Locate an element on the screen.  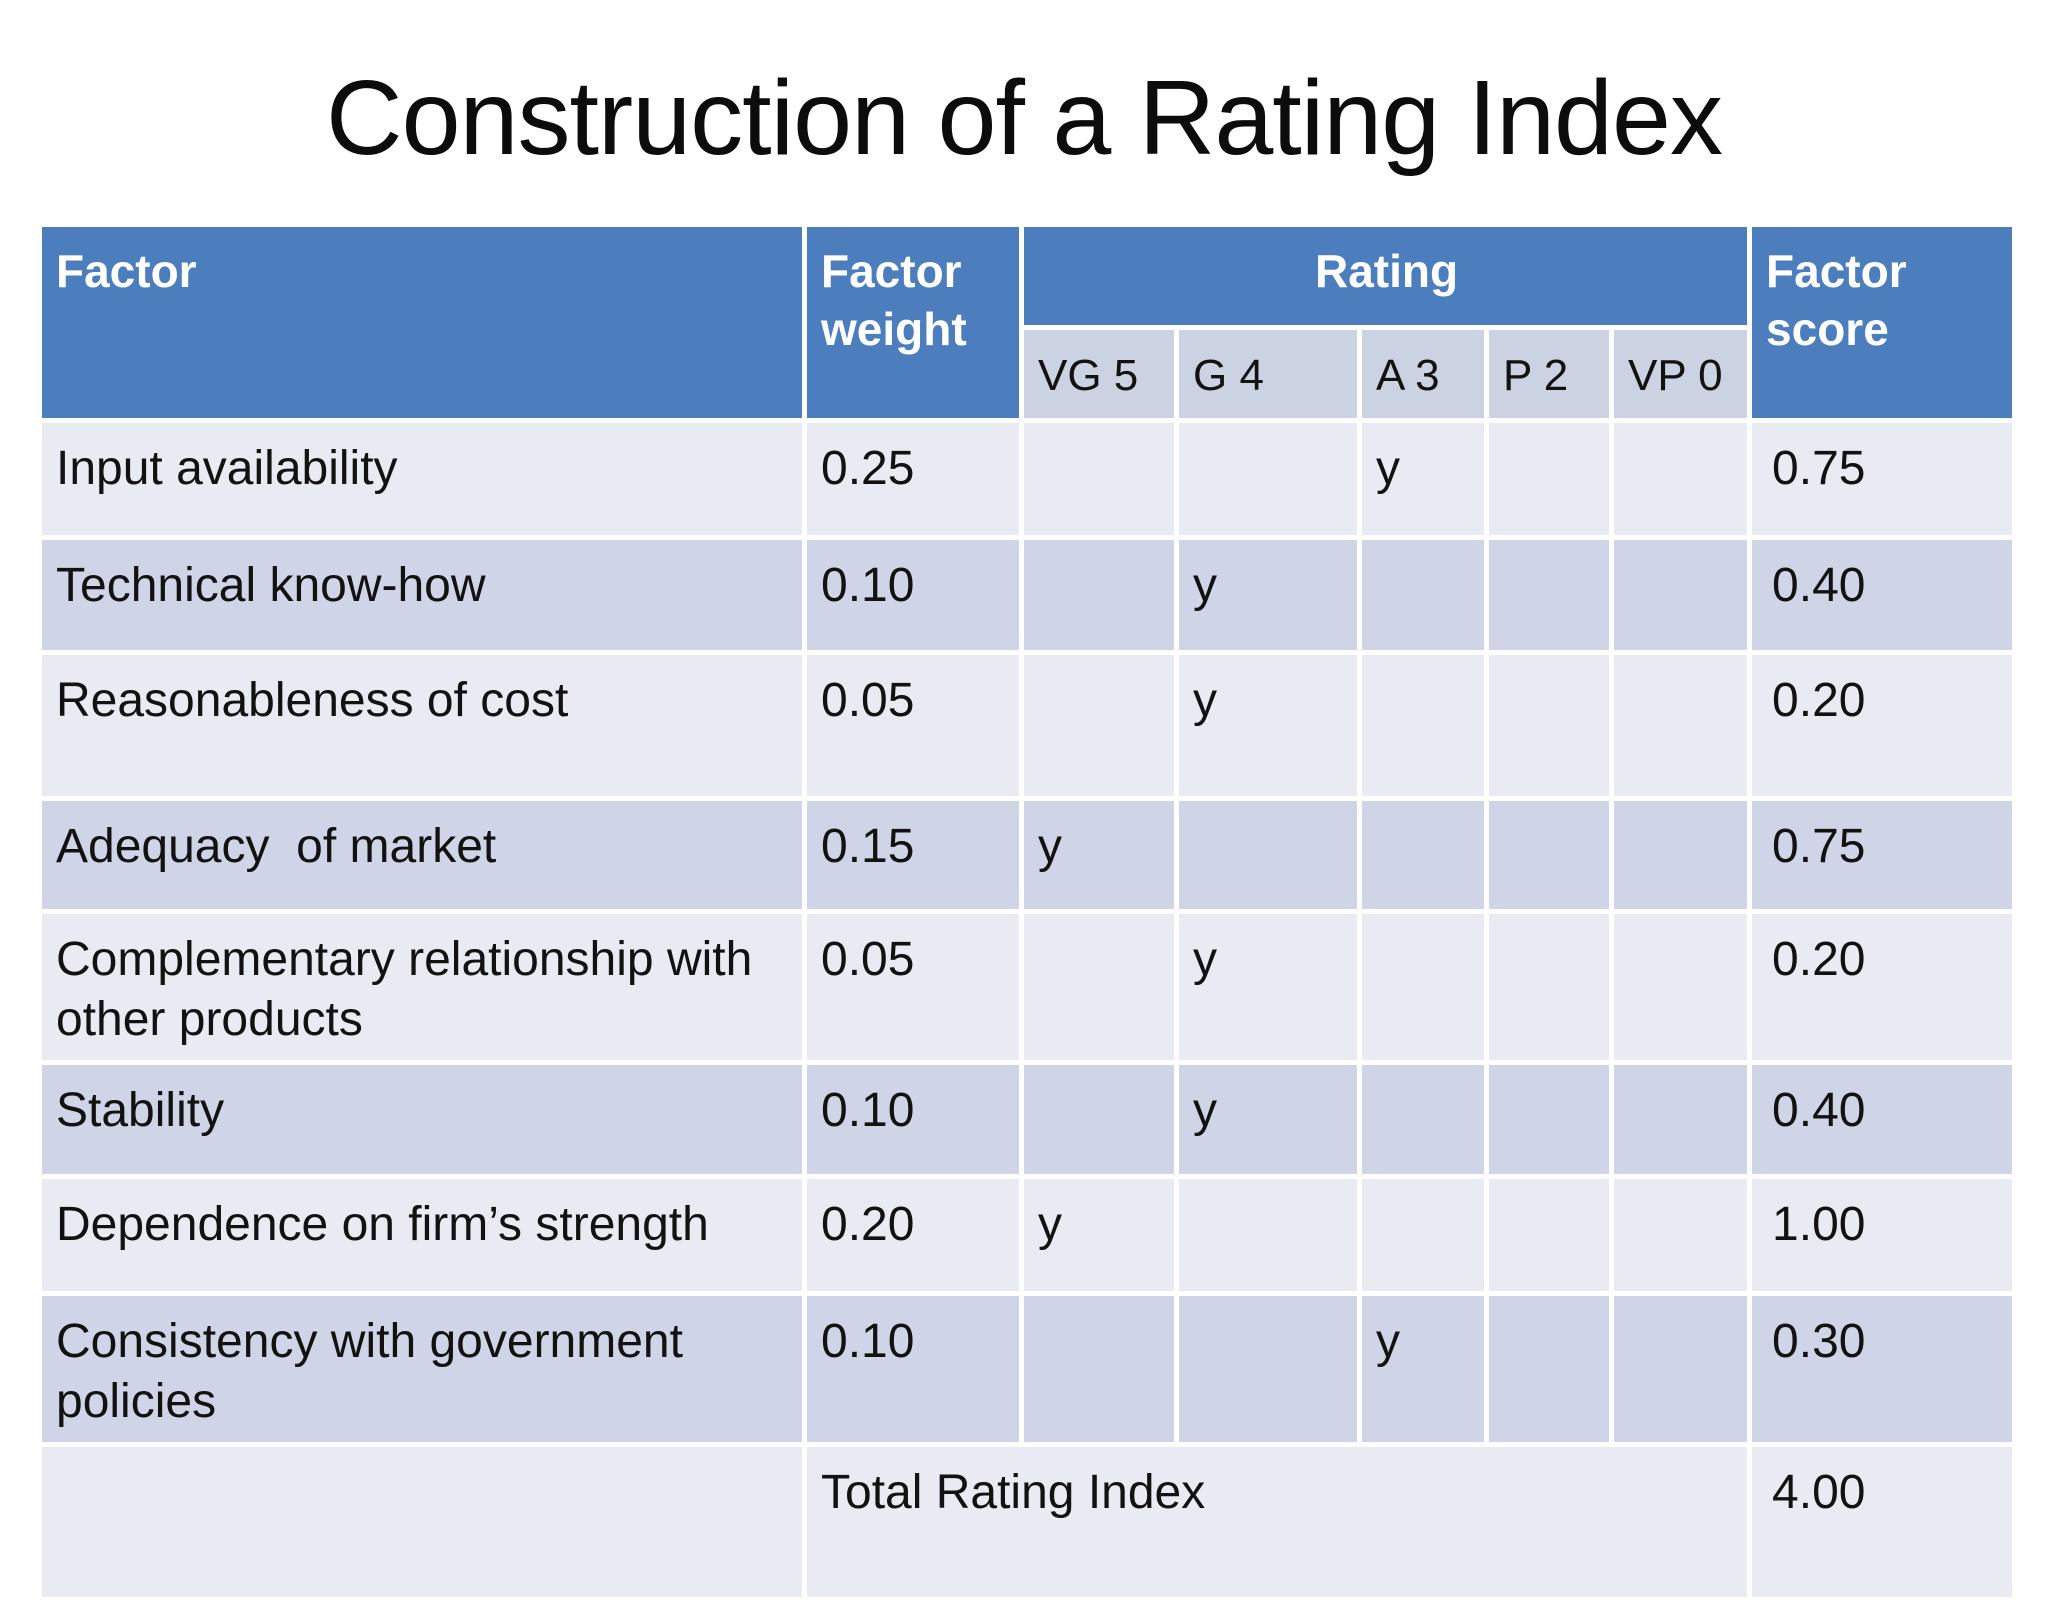
table-header-row: Factor Factor weight Rating Factor score is located at coordinates (1027, 322).